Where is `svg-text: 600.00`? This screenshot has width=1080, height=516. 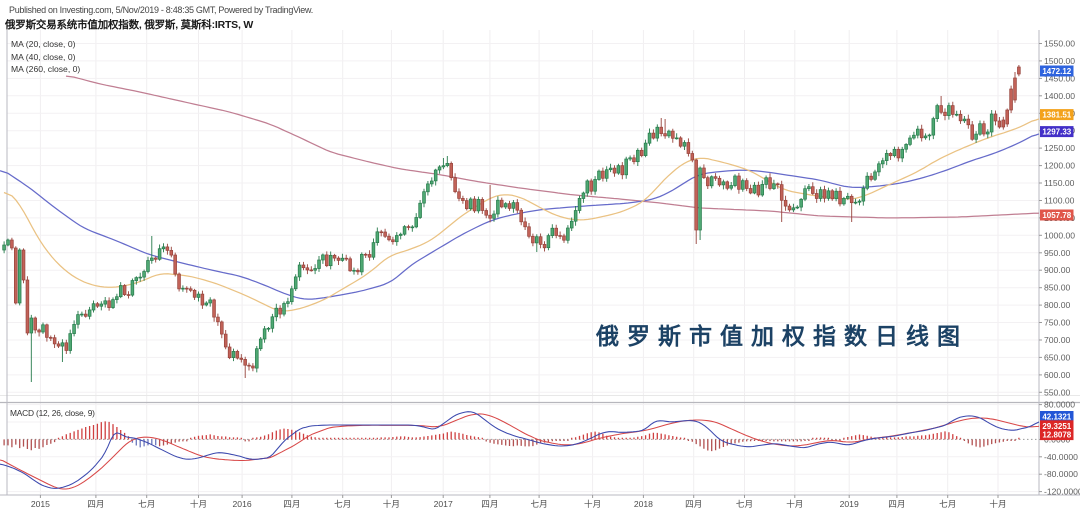 svg-text: 600.00 is located at coordinates (1057, 375).